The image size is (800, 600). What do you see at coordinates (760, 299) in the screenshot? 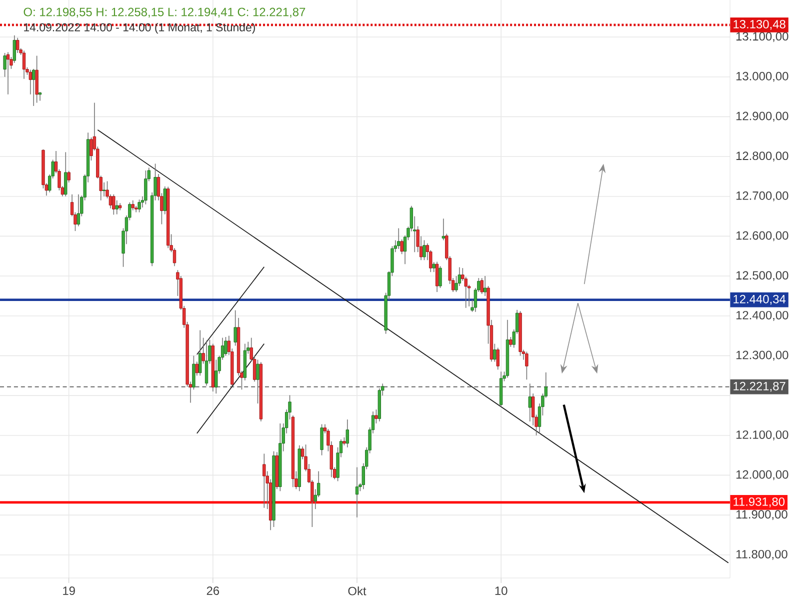
I see `ref-line-label: 12.440,34` at bounding box center [760, 299].